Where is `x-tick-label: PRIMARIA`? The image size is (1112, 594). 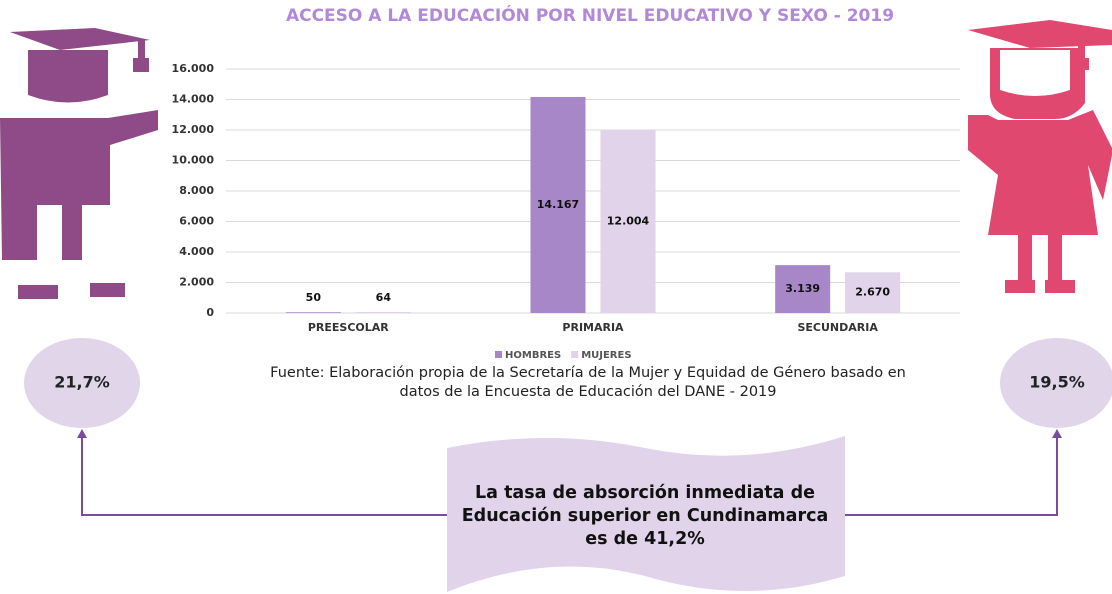
x-tick-label: PRIMARIA is located at coordinates (593, 327).